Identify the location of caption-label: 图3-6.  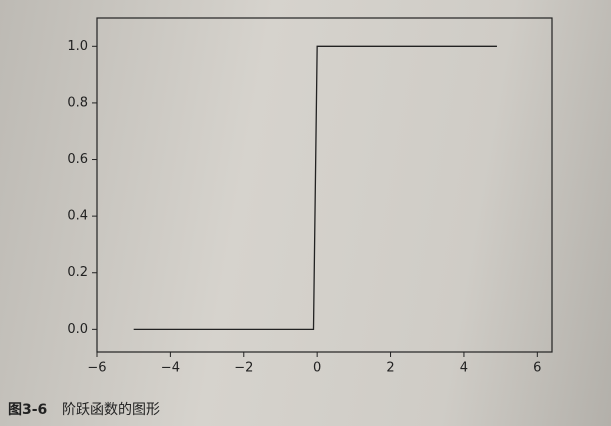
(27, 410).